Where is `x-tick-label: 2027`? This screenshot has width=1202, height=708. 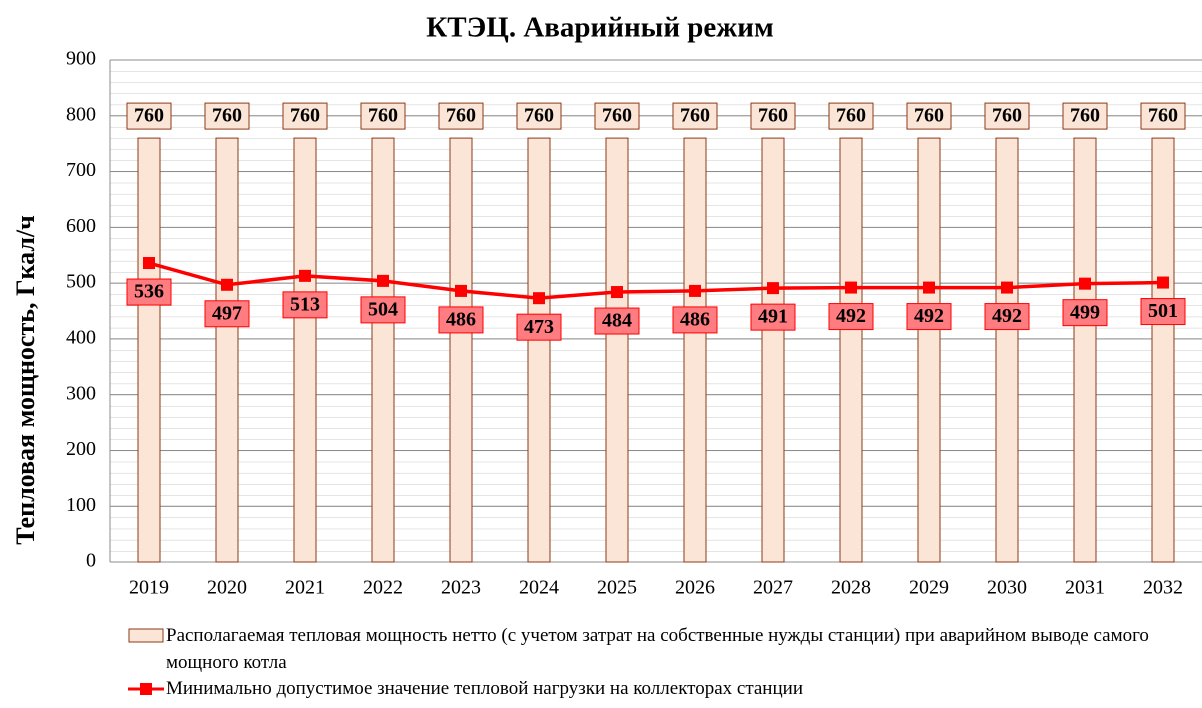 x-tick-label: 2027 is located at coordinates (773, 588).